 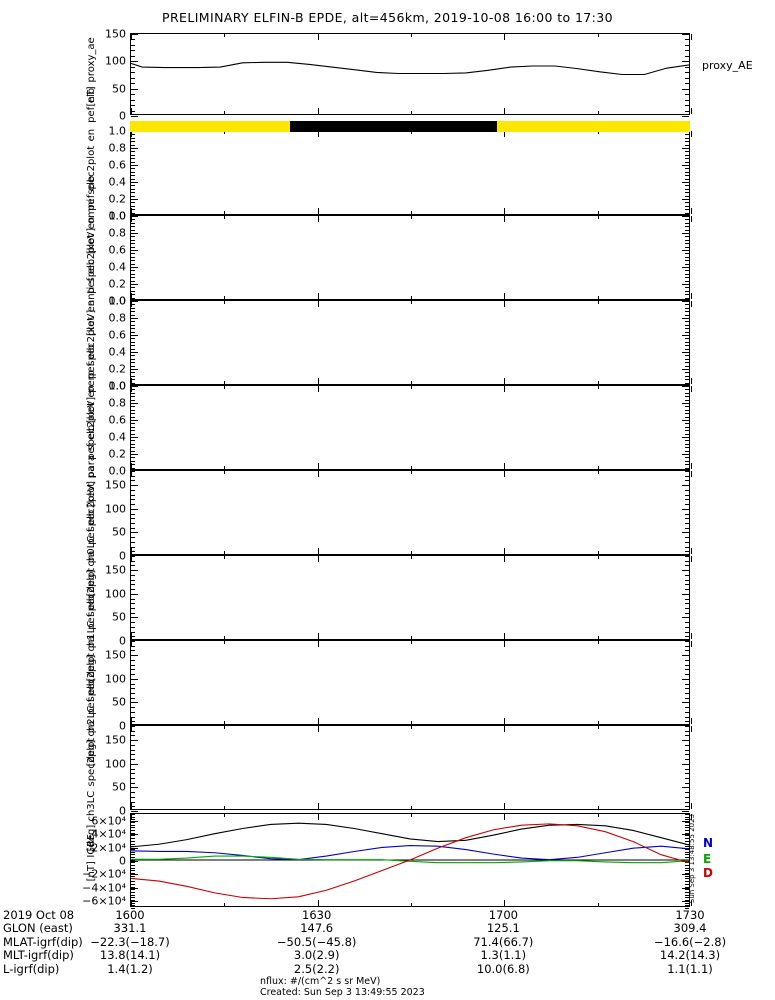 What do you see at coordinates (410, 860) in the screenshot?
I see `panel-curves` at bounding box center [410, 860].